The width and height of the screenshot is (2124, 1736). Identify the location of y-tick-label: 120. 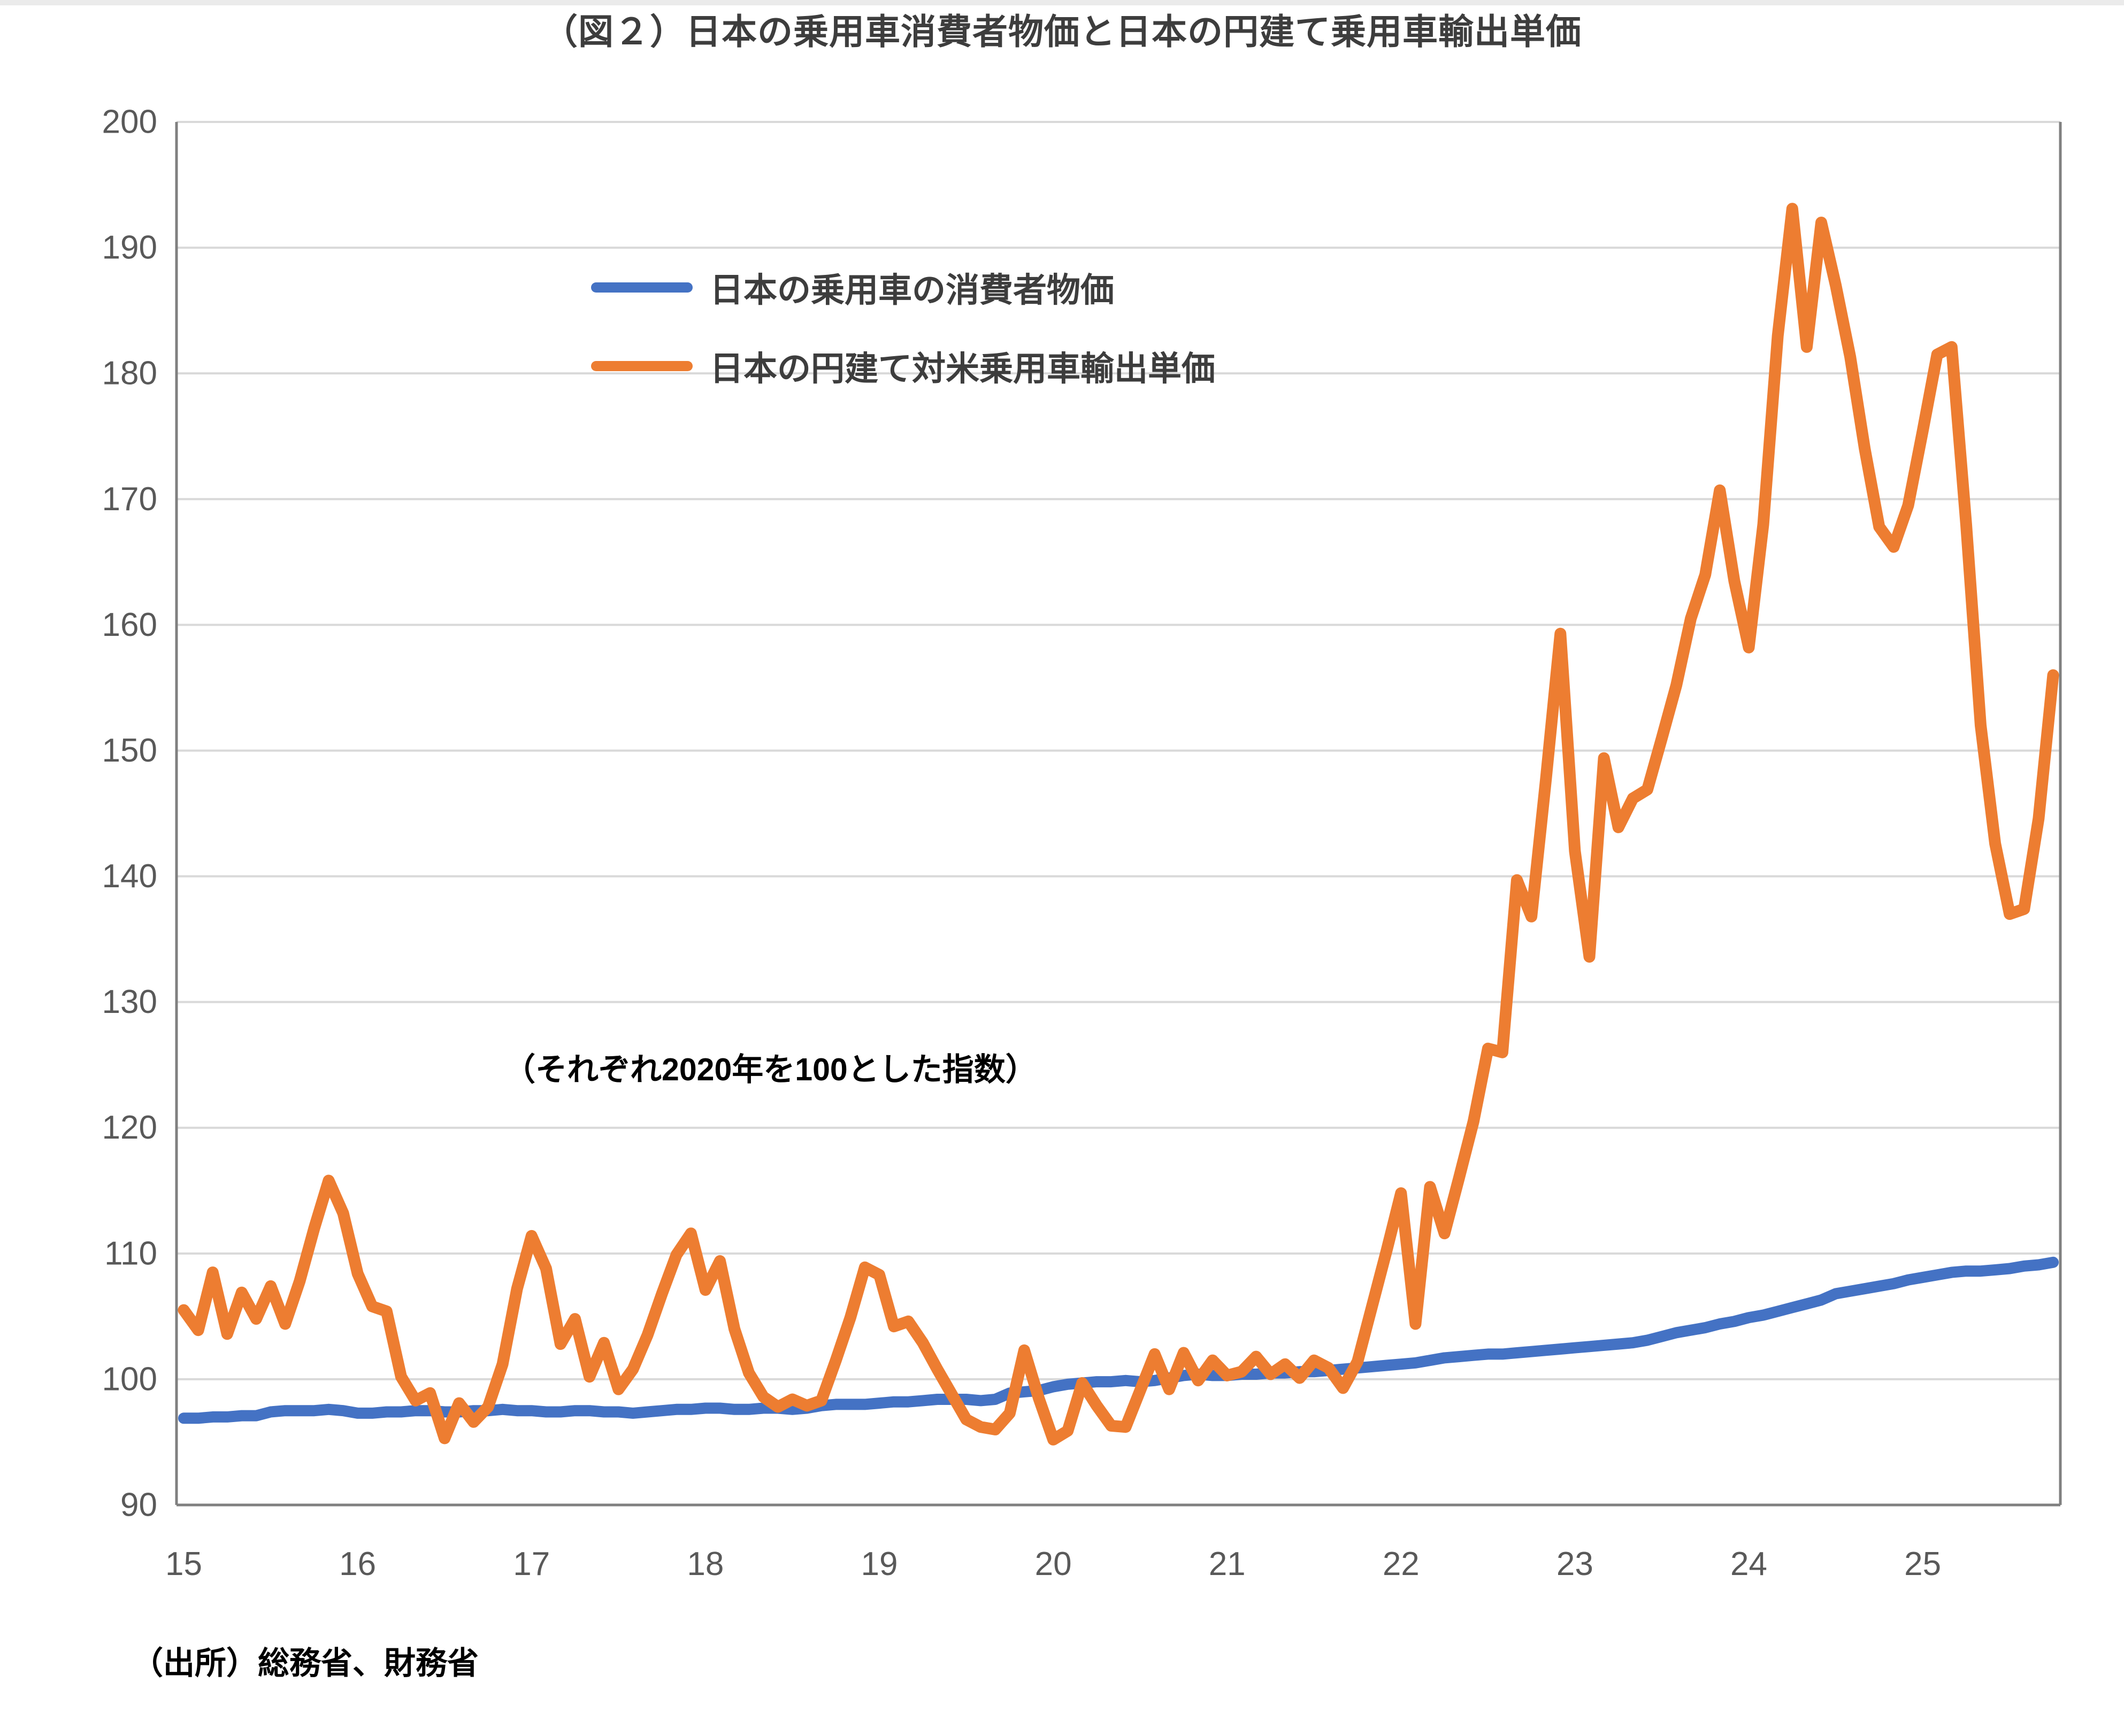
(129, 1128).